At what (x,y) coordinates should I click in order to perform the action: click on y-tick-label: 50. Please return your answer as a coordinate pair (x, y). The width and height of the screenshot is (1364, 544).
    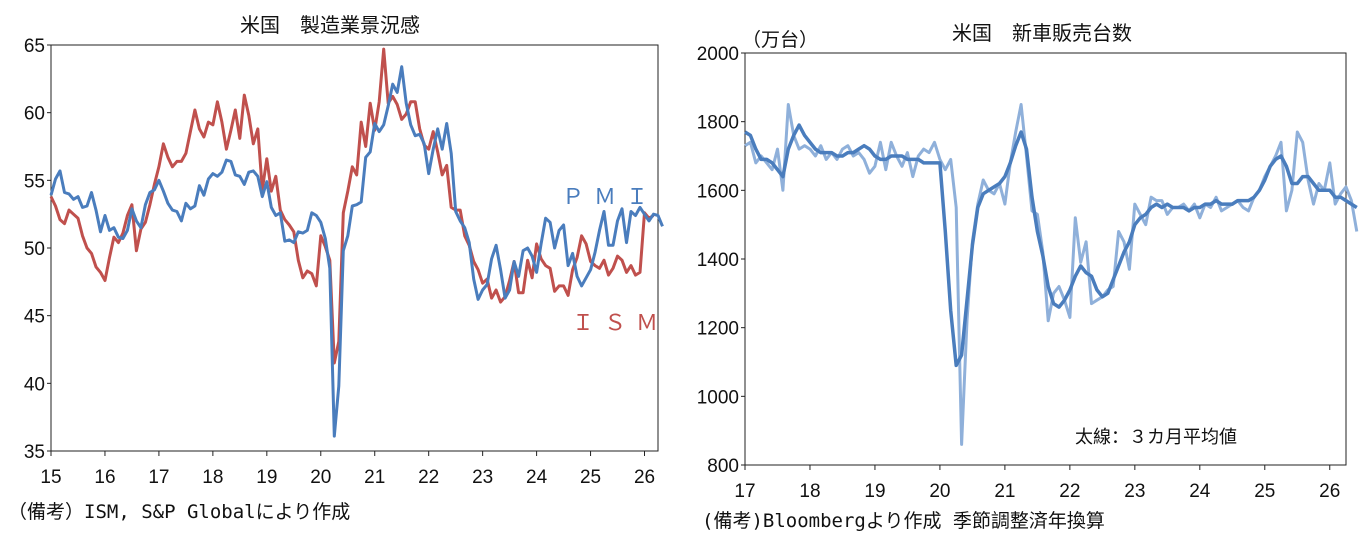
    Looking at the image, I should click on (34, 249).